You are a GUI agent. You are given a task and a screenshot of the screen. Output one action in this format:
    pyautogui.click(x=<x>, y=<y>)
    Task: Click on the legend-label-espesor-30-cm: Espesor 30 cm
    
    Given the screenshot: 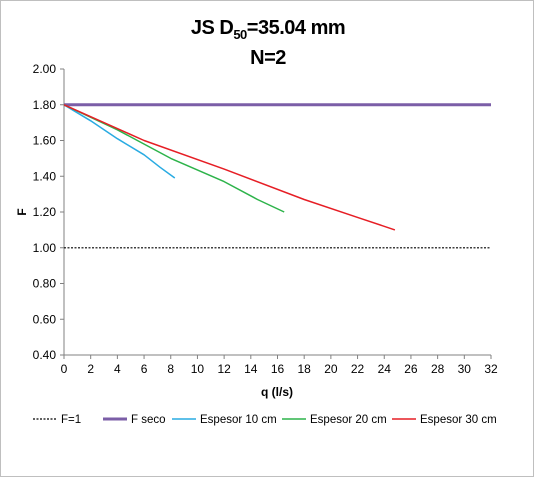 What is the action you would take?
    pyautogui.click(x=458, y=420)
    